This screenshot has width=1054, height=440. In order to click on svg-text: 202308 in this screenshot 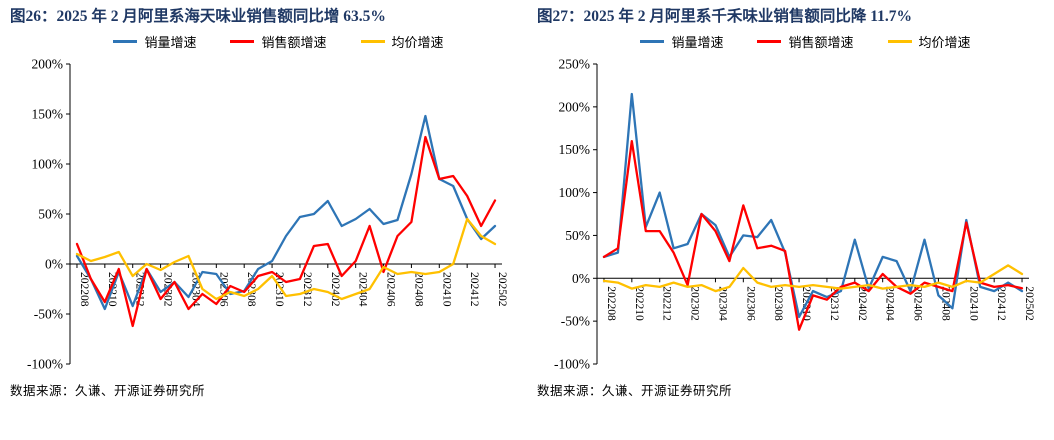, I will do `click(778, 303)`.